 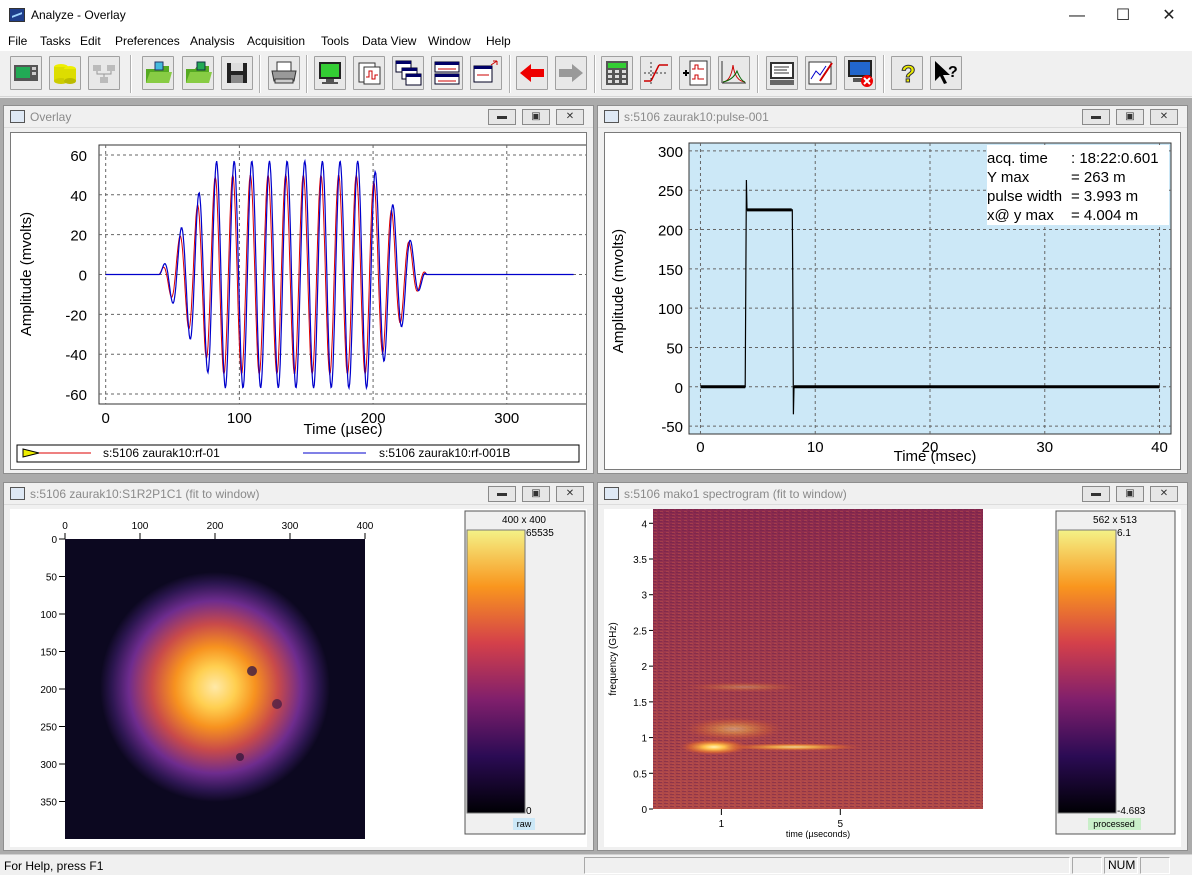 I want to click on calculator-icon, so click(x=617, y=73).